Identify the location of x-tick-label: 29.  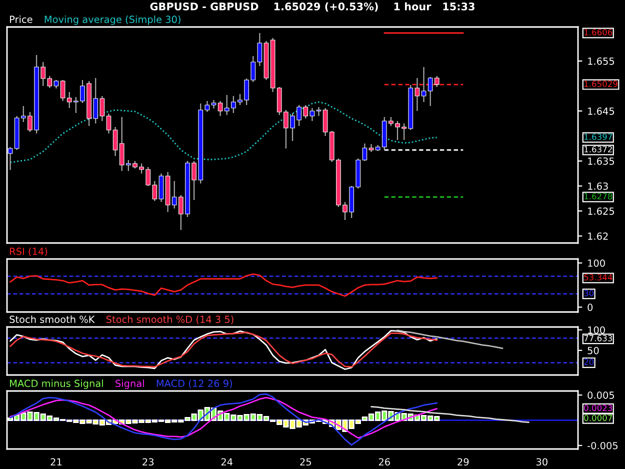
(463, 462).